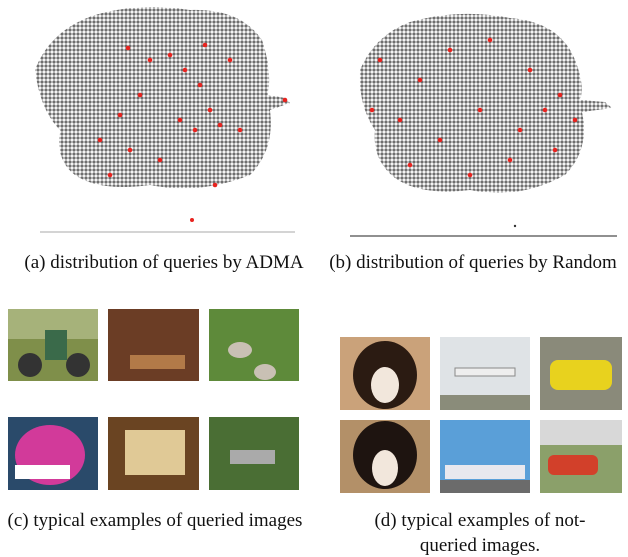  What do you see at coordinates (481, 415) in the screenshot?
I see `photos-not-queried` at bounding box center [481, 415].